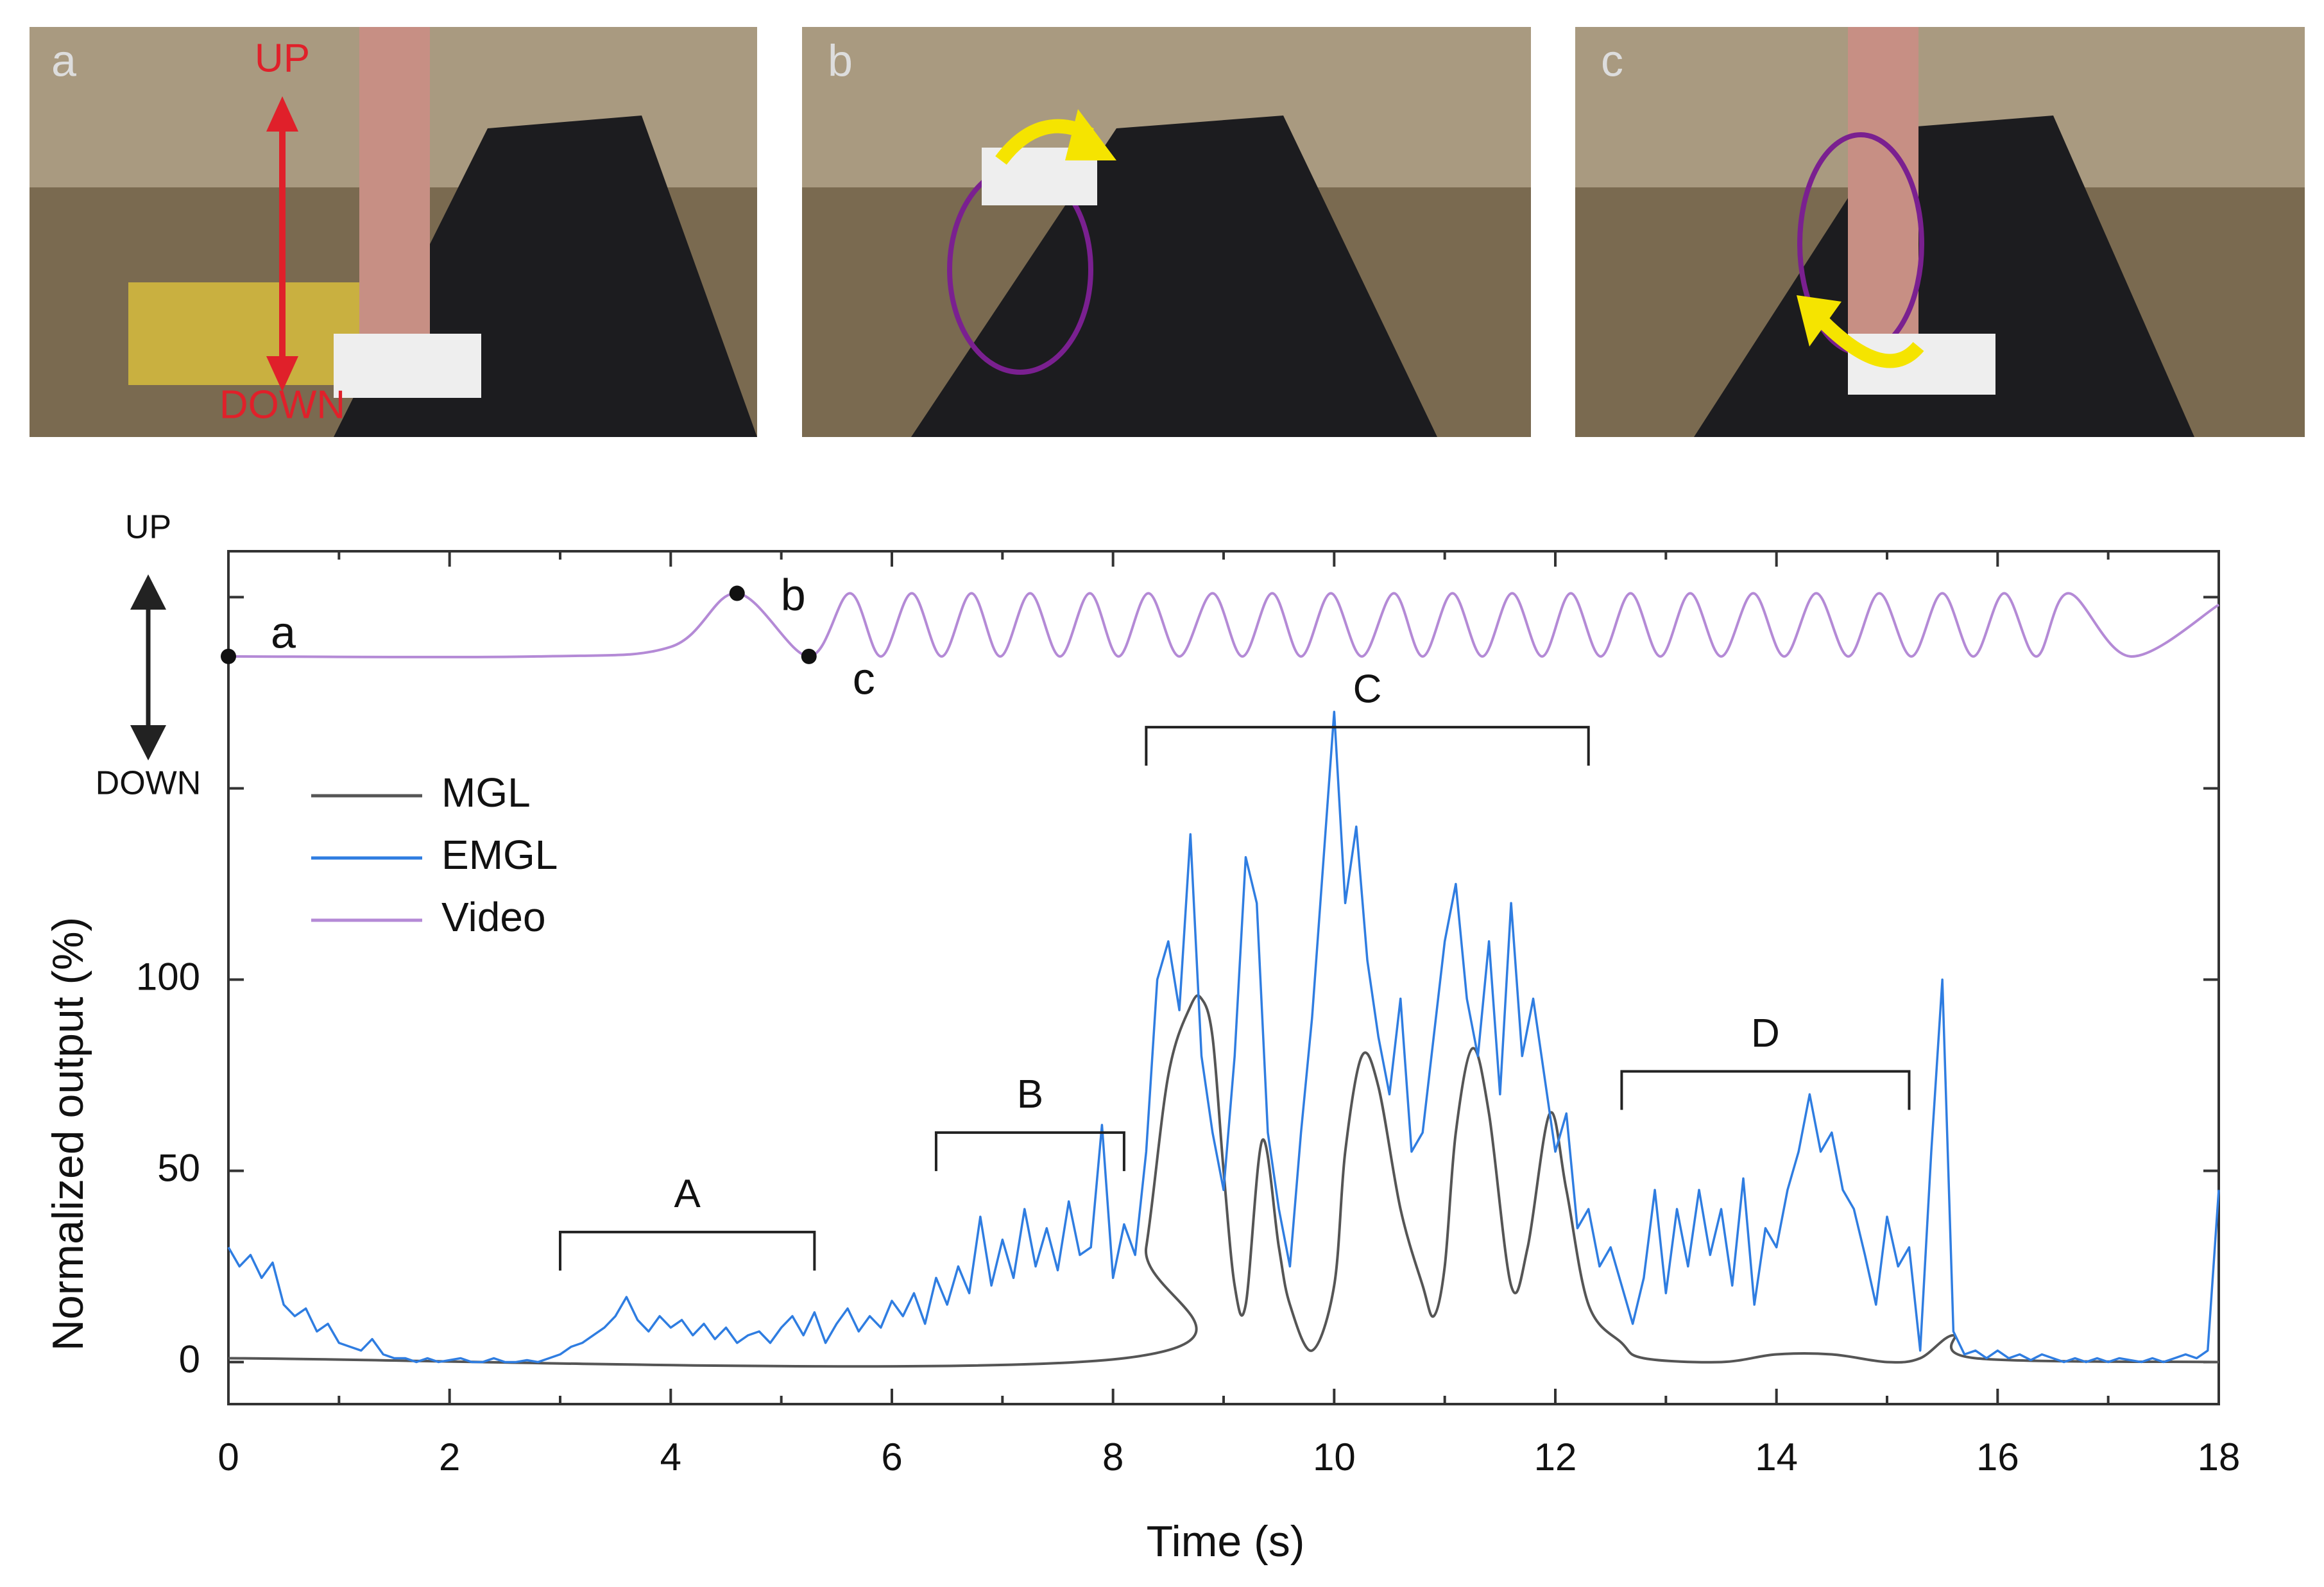 The width and height of the screenshot is (2324, 1587). Describe the element at coordinates (228, 1457) in the screenshot. I see `x-tick-label: 0` at that location.